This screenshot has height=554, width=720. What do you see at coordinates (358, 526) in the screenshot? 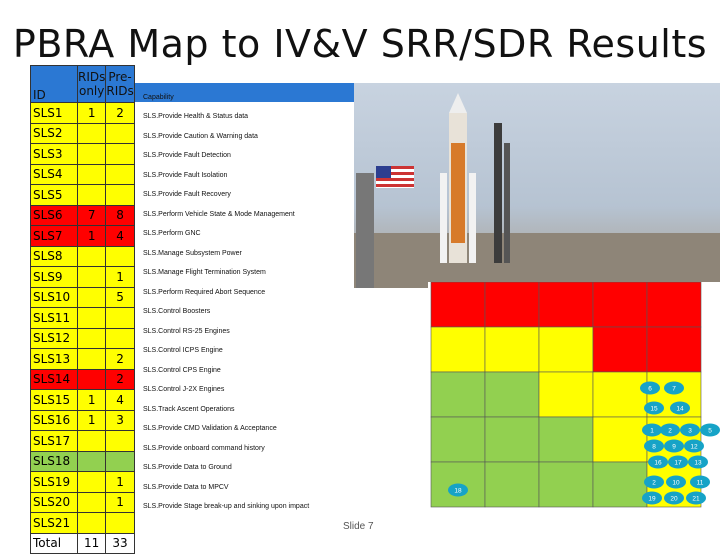
I see `slide-number: Slide 7` at bounding box center [358, 526].